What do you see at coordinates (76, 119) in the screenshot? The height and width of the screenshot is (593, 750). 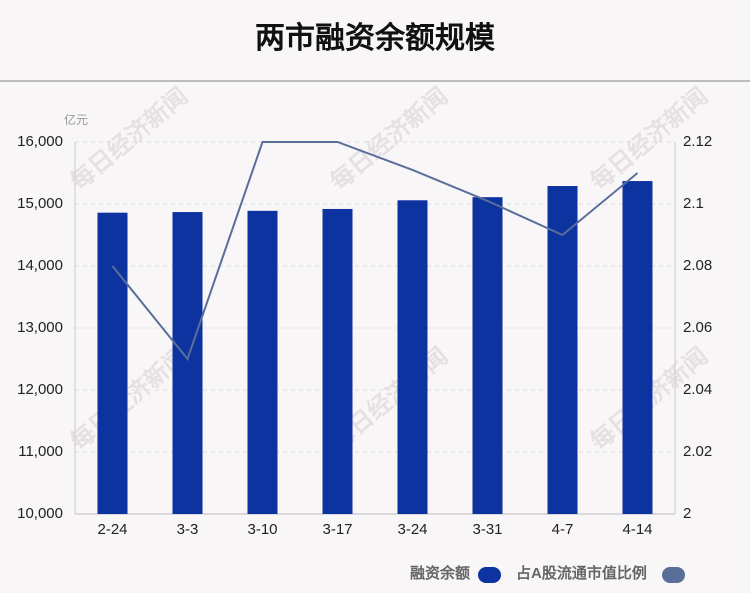 I see `y-unit: 亿元` at bounding box center [76, 119].